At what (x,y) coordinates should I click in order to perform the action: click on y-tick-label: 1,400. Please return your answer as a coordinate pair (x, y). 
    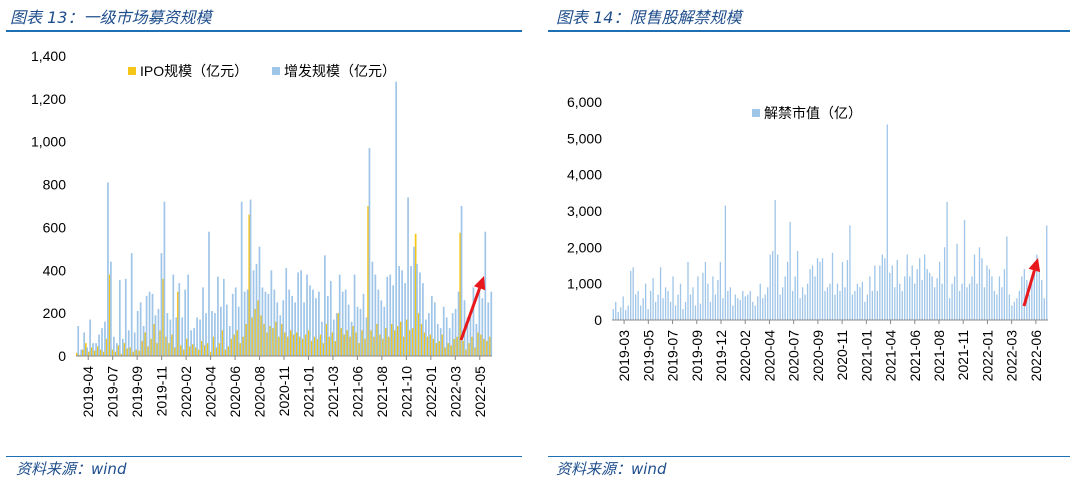
    Looking at the image, I should click on (48, 56).